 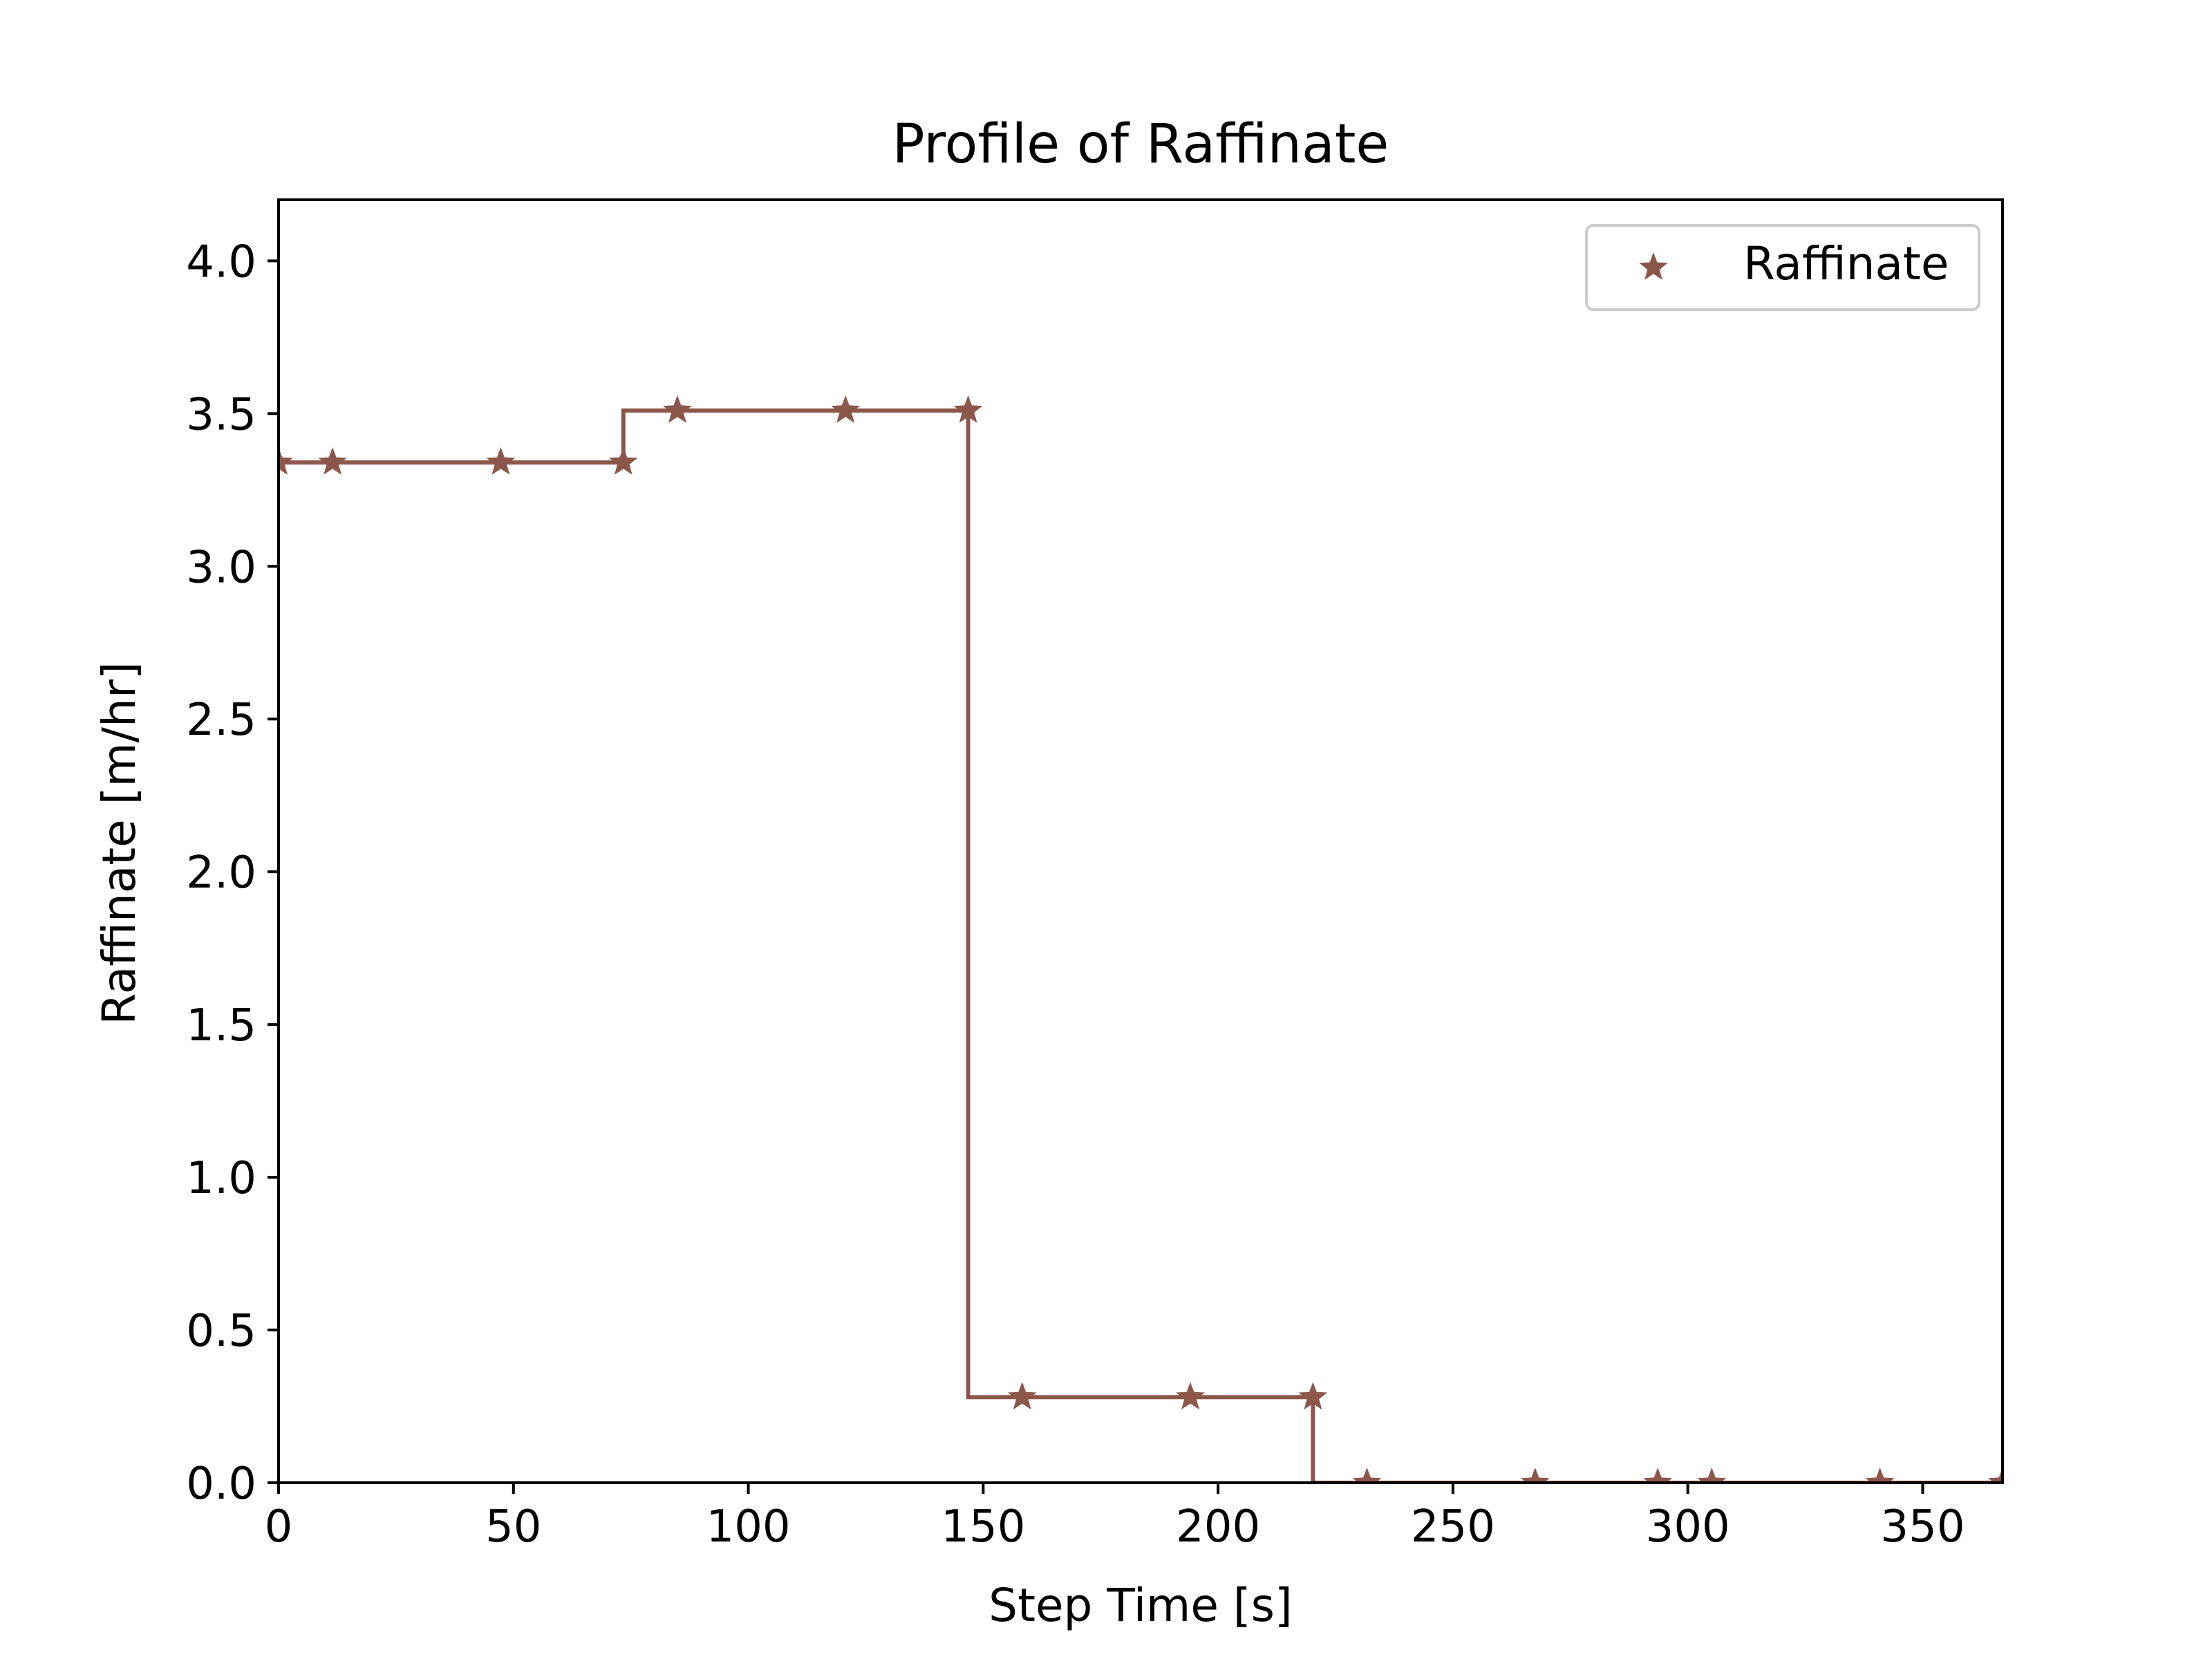 I want to click on legend-box, so click(x=1783, y=267).